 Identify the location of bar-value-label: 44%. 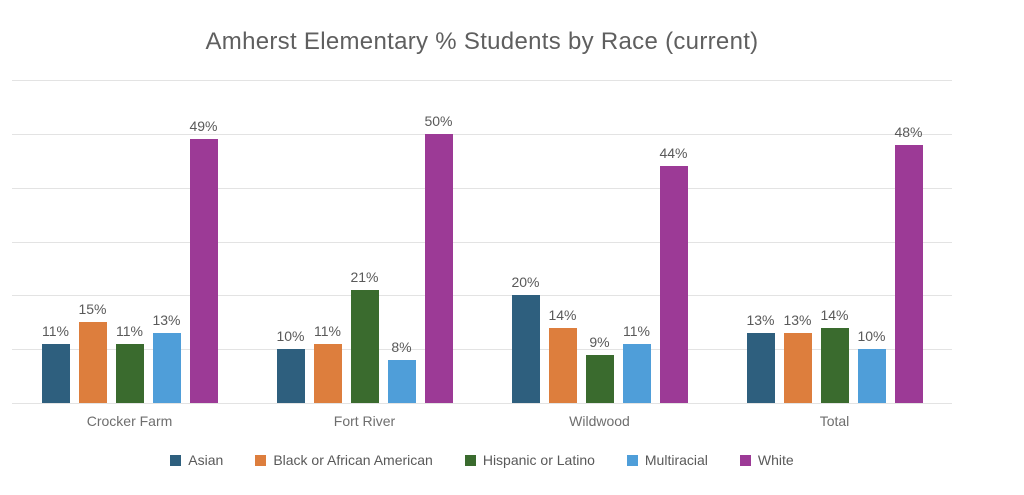
(673, 153).